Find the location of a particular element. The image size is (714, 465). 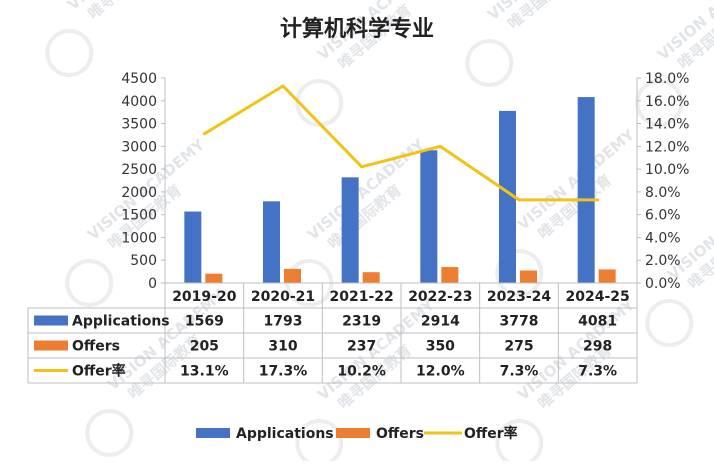

table-cell-value: 205 is located at coordinates (204, 347).